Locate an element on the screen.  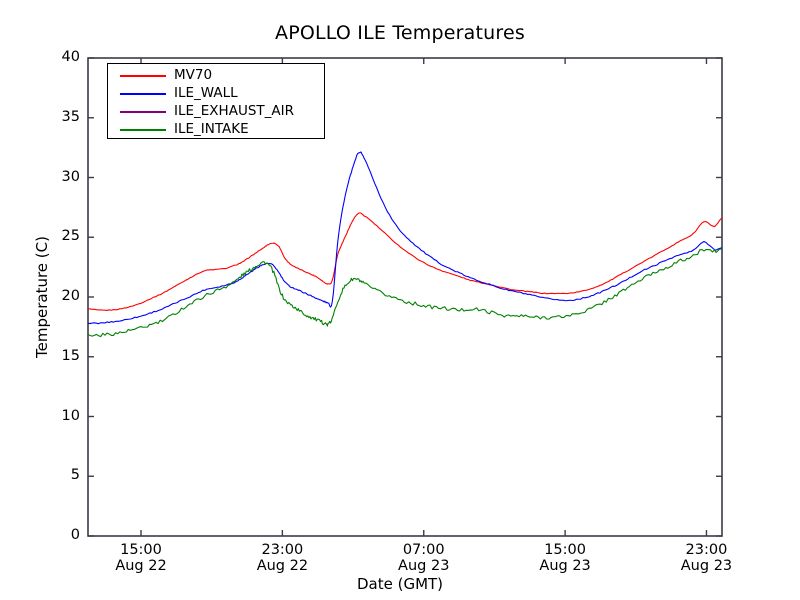
legend-item-1: ILE_WALL is located at coordinates (216, 93).